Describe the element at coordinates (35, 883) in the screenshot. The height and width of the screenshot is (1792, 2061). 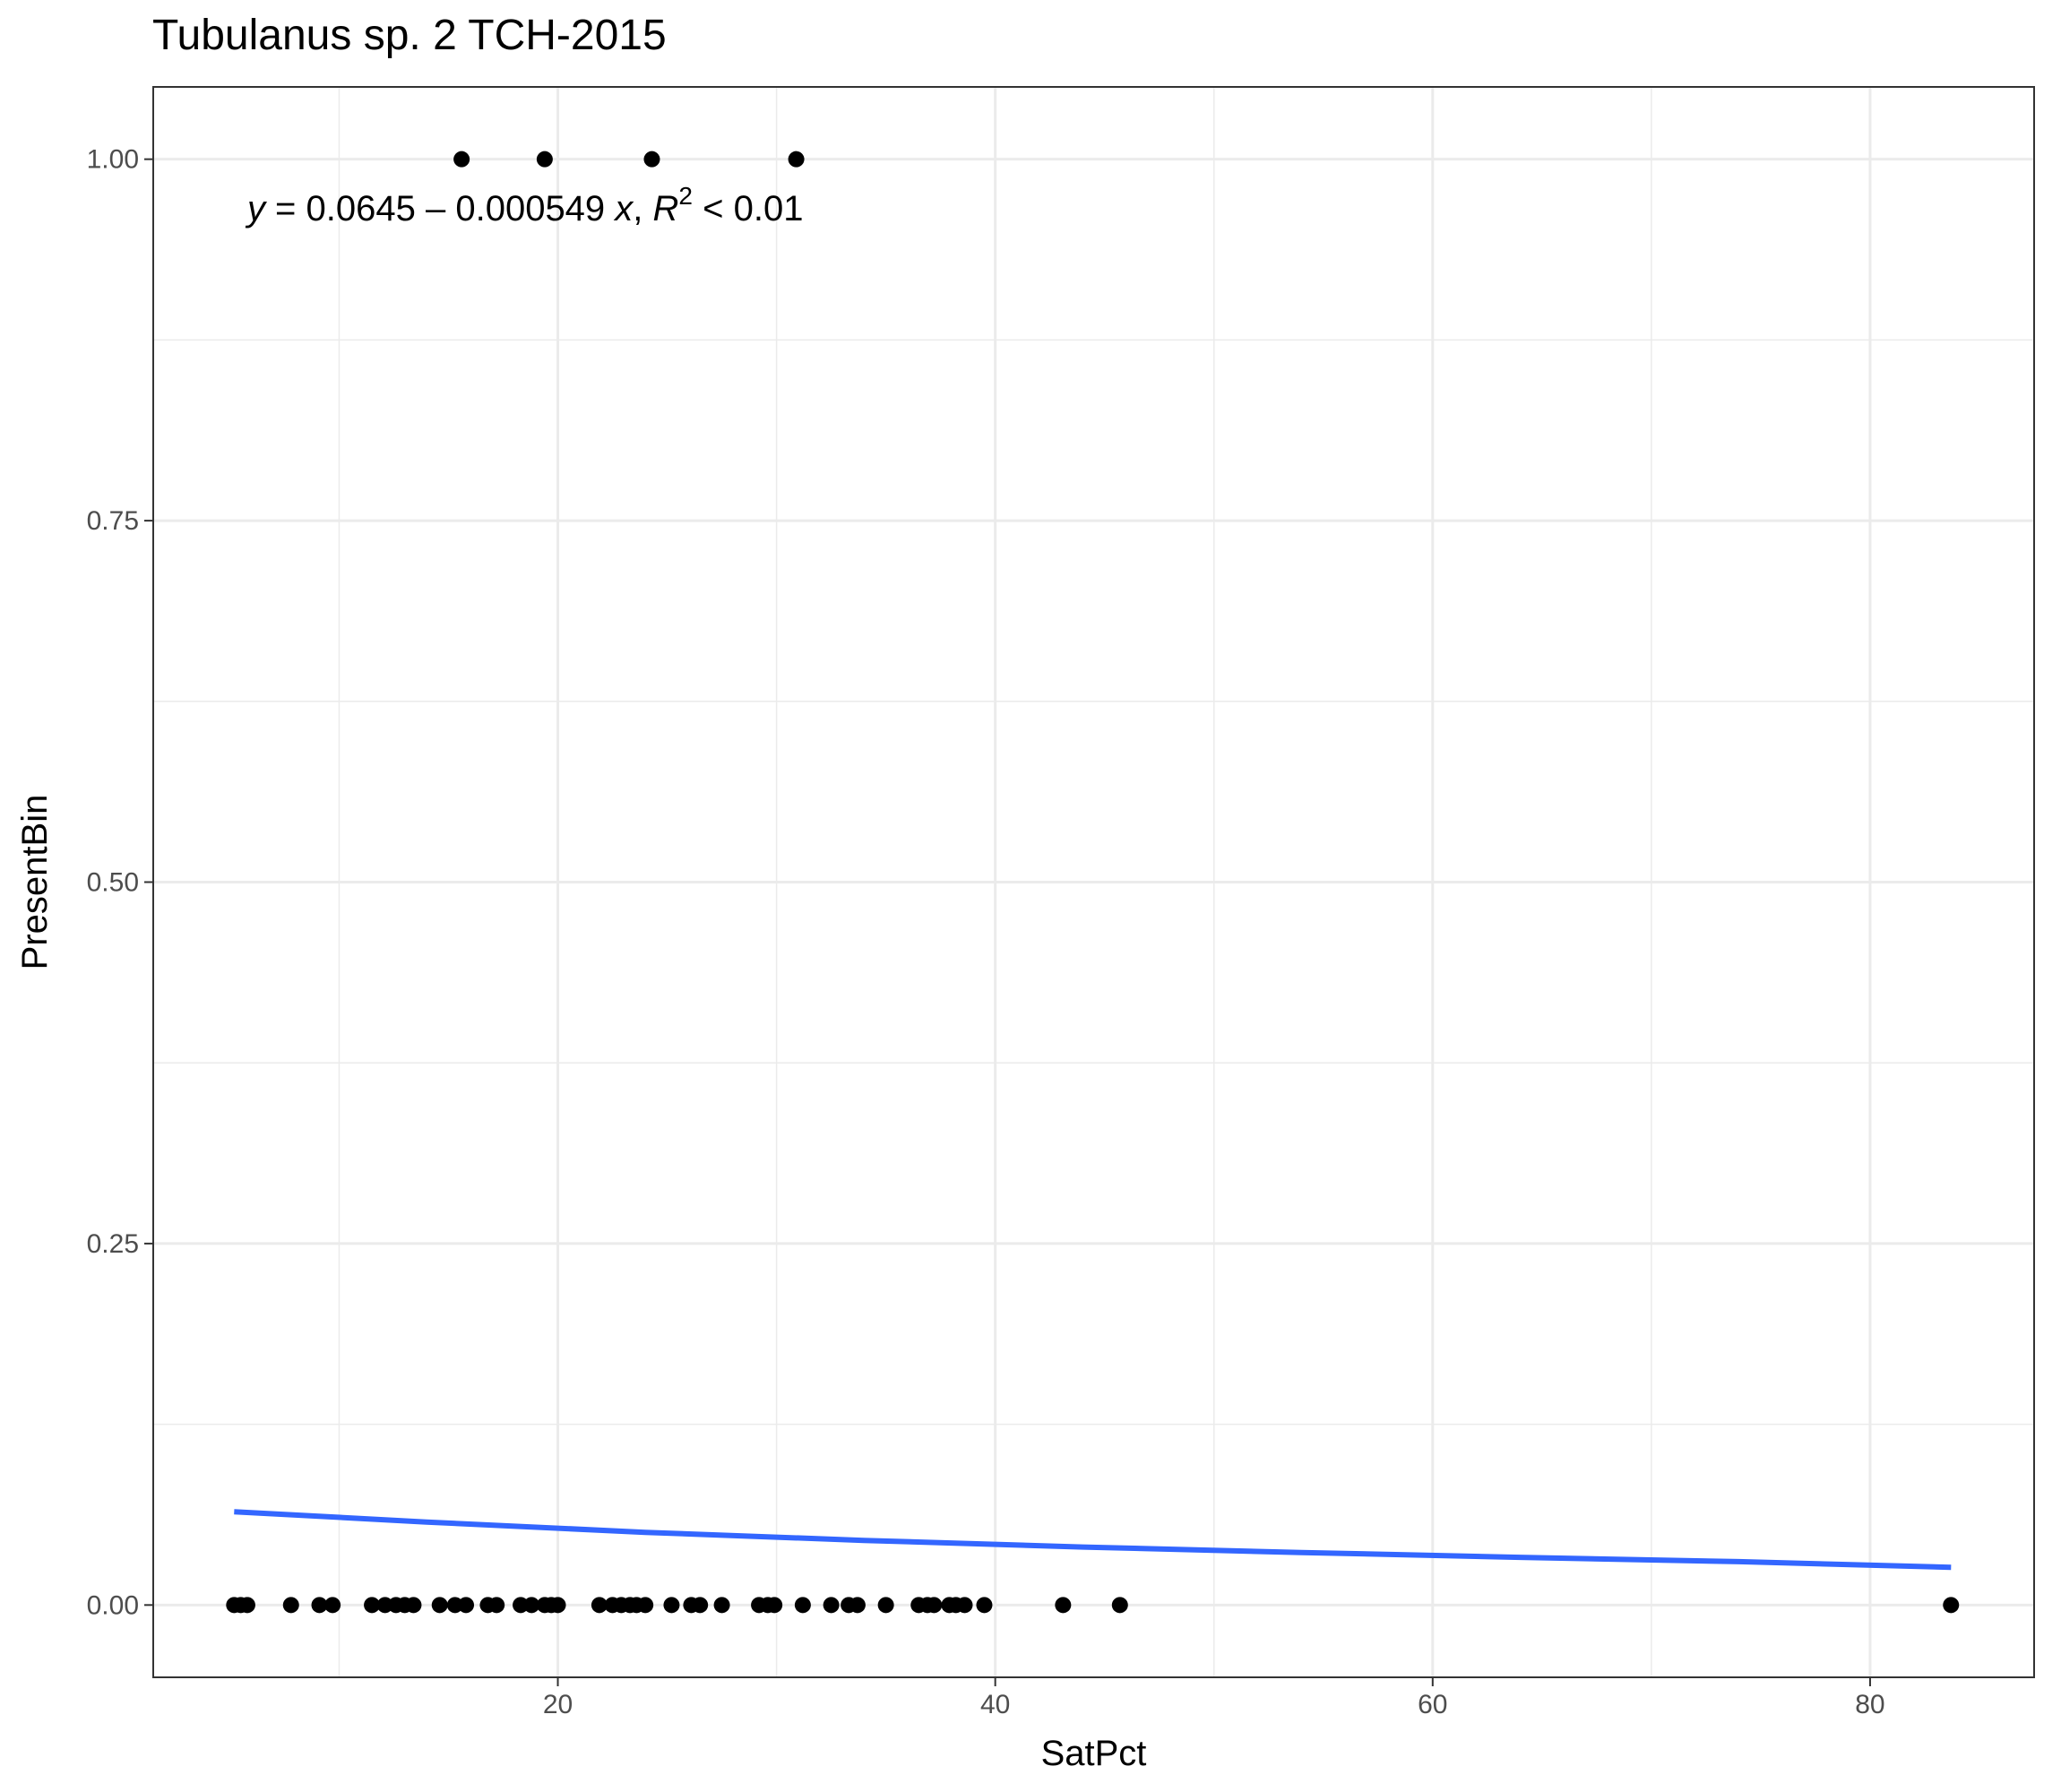
I see `y-axis-title: PresentBin` at that location.